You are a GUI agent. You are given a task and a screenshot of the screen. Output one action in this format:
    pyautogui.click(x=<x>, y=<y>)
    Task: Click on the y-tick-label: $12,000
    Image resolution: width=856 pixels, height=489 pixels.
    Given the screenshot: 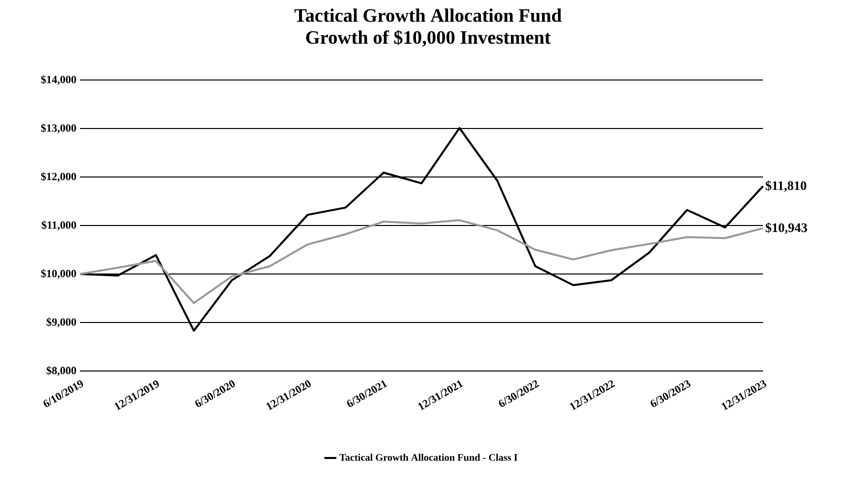 What is the action you would take?
    pyautogui.click(x=58, y=177)
    